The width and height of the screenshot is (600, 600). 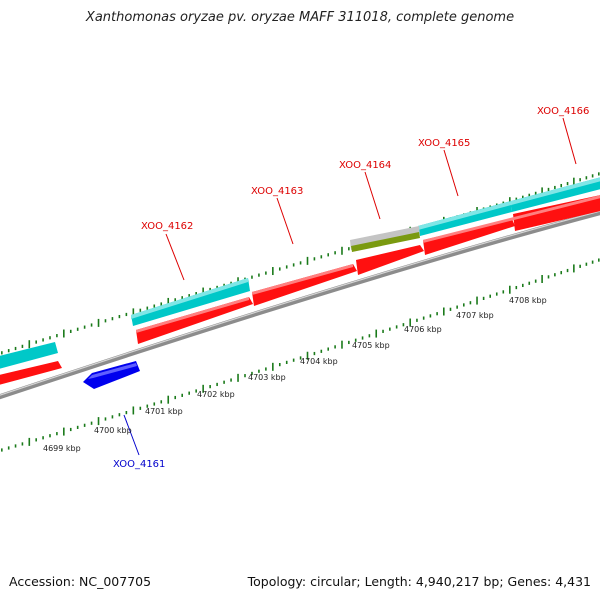 I want to click on scale-label: 4705 kbp, so click(x=371, y=345).